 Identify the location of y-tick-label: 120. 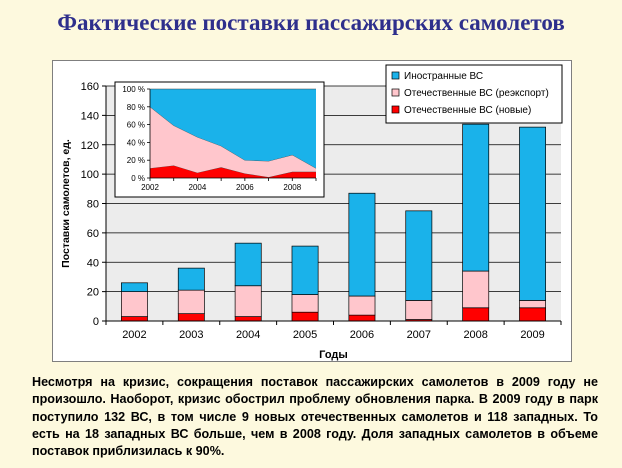
(90, 146).